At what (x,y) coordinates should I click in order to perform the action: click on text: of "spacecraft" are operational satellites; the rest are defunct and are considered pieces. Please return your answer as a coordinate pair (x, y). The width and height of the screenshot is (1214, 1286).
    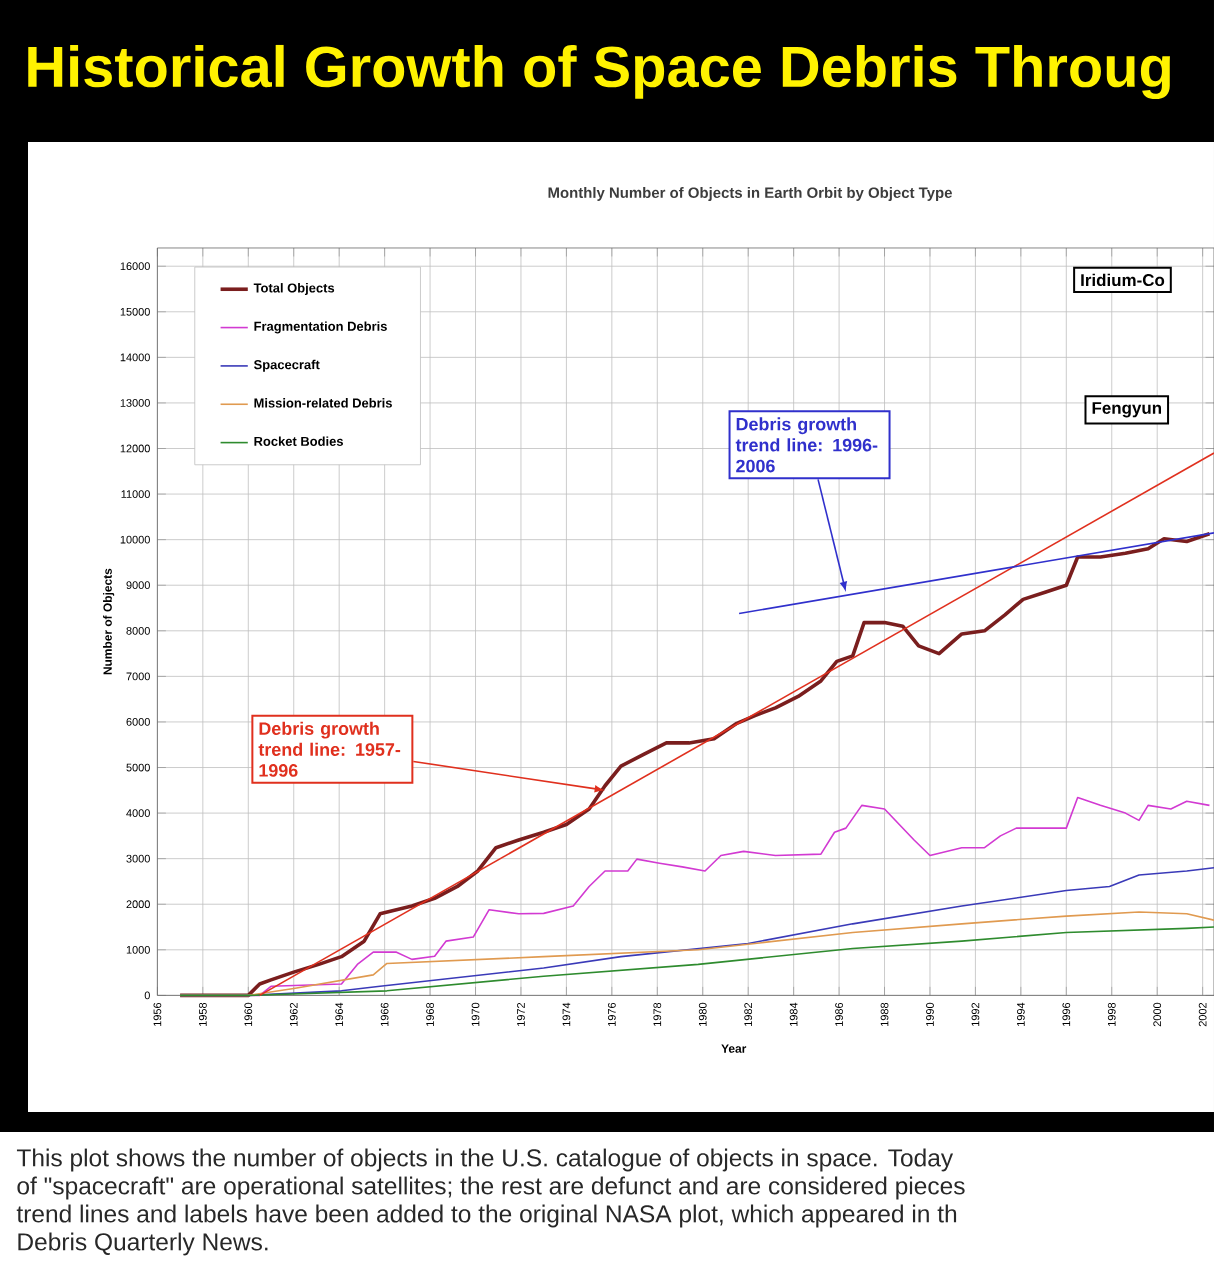
    Looking at the image, I should click on (491, 1188).